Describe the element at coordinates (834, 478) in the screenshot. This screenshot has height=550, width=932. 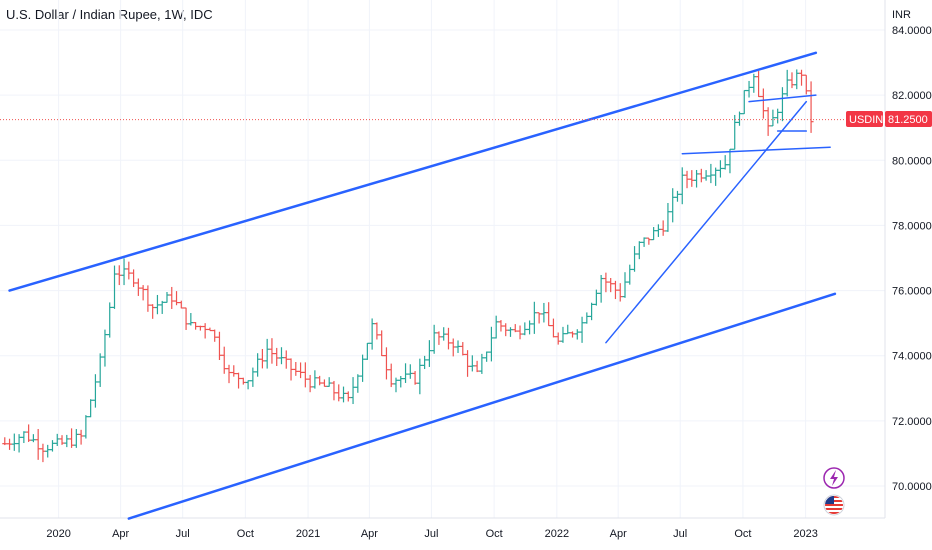
I see `flash-icon` at that location.